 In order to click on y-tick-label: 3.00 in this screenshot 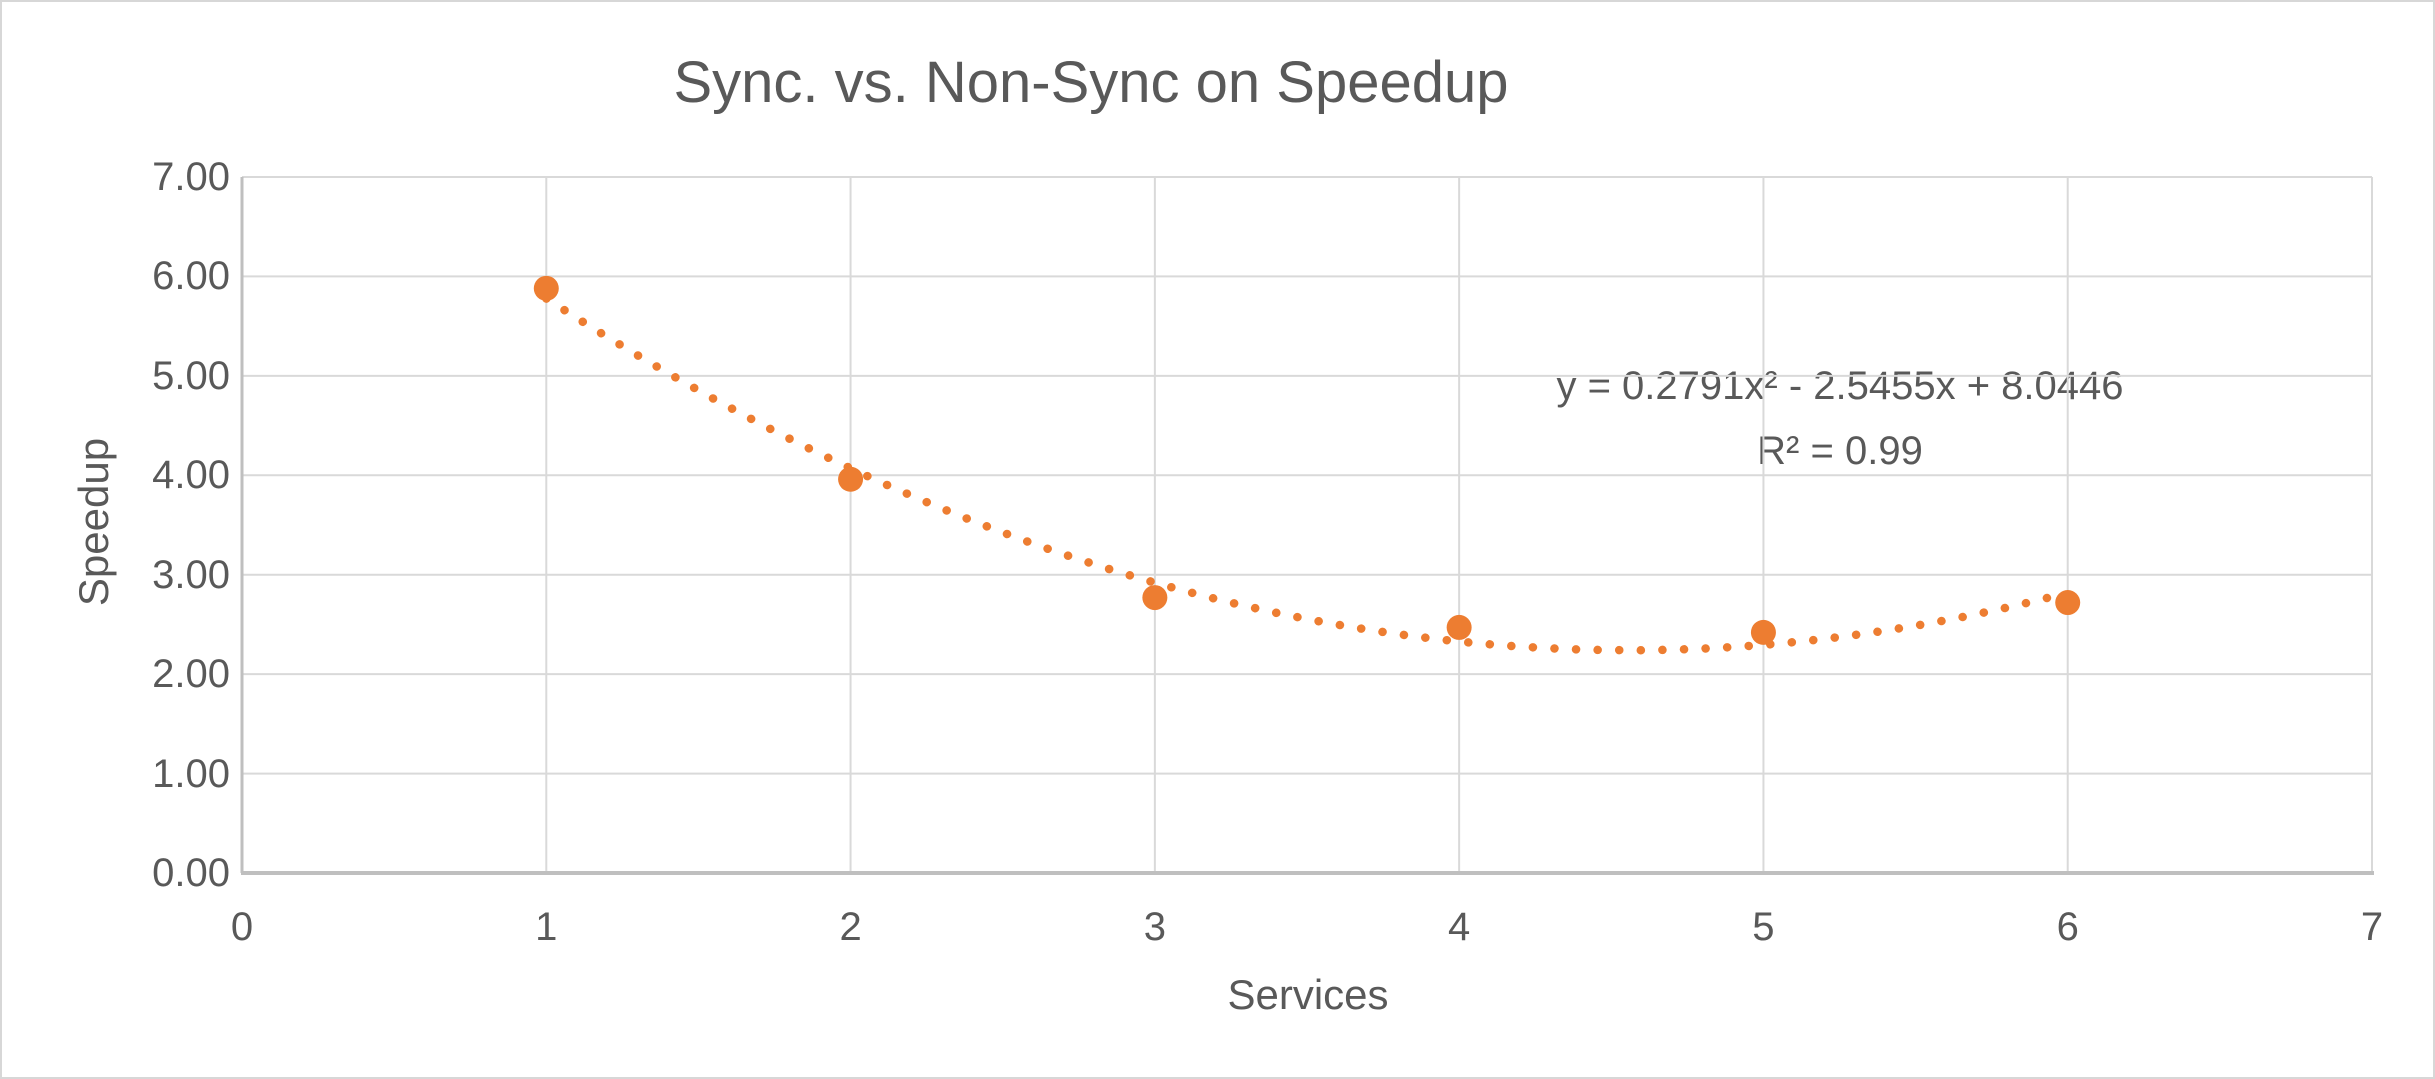, I will do `click(191, 574)`.